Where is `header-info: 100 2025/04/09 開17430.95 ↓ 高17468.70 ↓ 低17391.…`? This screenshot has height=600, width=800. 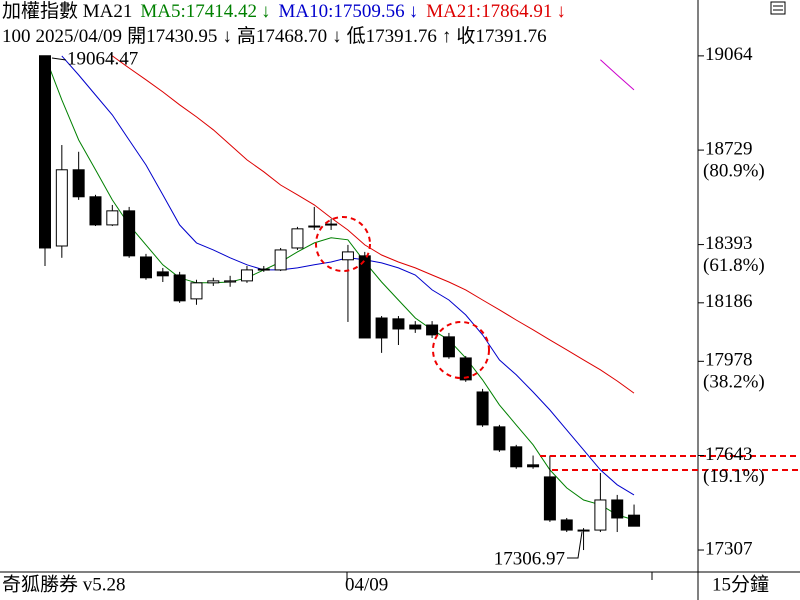 header-info: 100 2025/04/09 開17430.95 ↓ 高17468.70 ↓ 低17391.… is located at coordinates (274, 36).